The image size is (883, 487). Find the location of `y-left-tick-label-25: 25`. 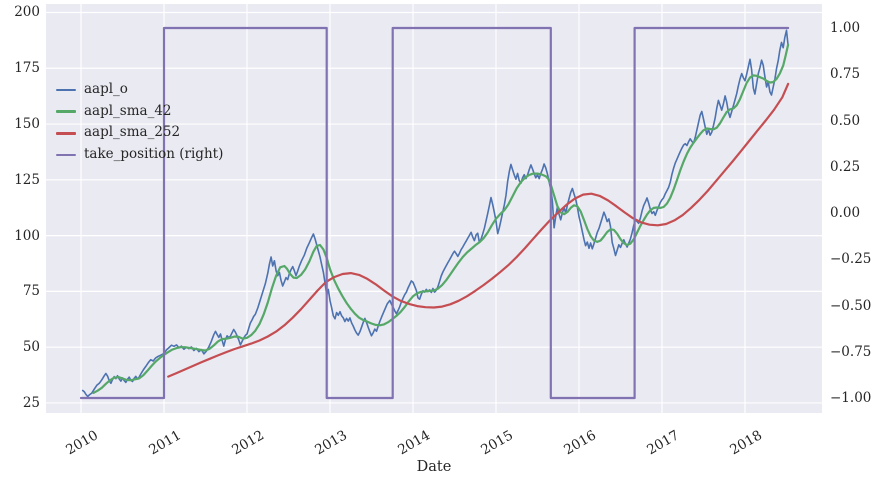

y-left-tick-label-25: 25 is located at coordinates (31, 402).